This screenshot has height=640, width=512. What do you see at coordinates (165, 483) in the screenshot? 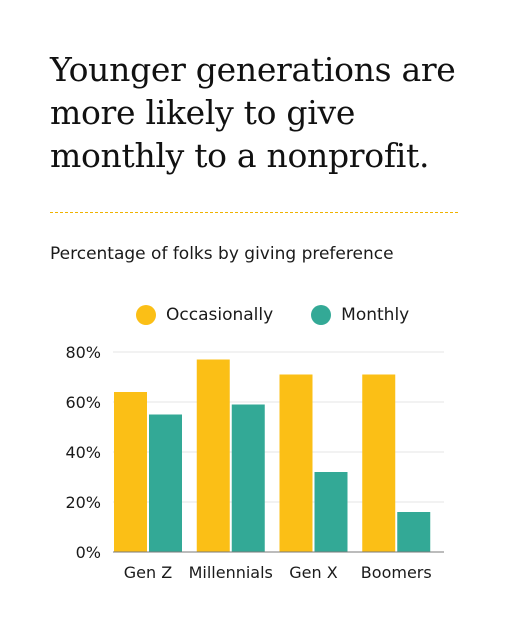
I see `bar-monthly-gen-z` at bounding box center [165, 483].